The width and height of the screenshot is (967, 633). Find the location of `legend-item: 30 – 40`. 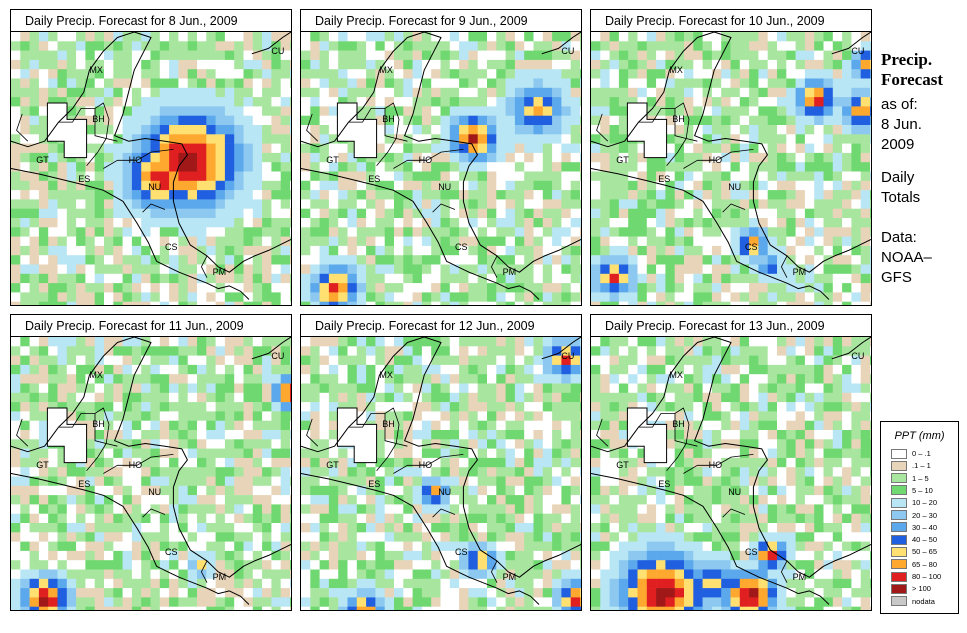

legend-item: 30 – 40 is located at coordinates (914, 527).